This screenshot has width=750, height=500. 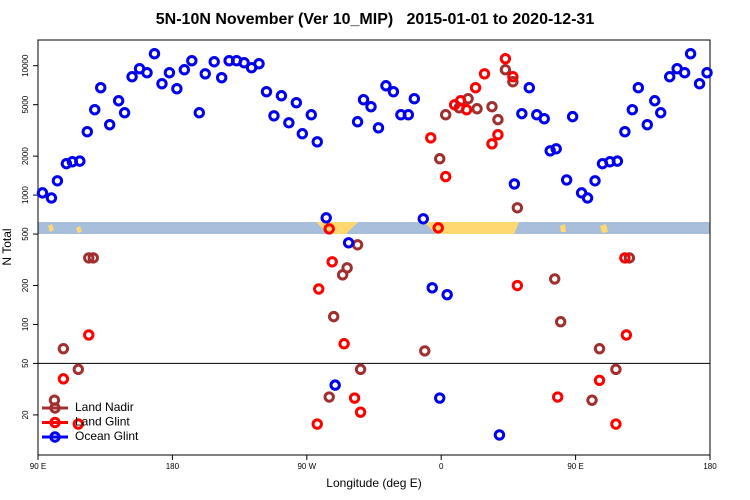 I want to click on y-axis-label: N Total, so click(x=7, y=246).